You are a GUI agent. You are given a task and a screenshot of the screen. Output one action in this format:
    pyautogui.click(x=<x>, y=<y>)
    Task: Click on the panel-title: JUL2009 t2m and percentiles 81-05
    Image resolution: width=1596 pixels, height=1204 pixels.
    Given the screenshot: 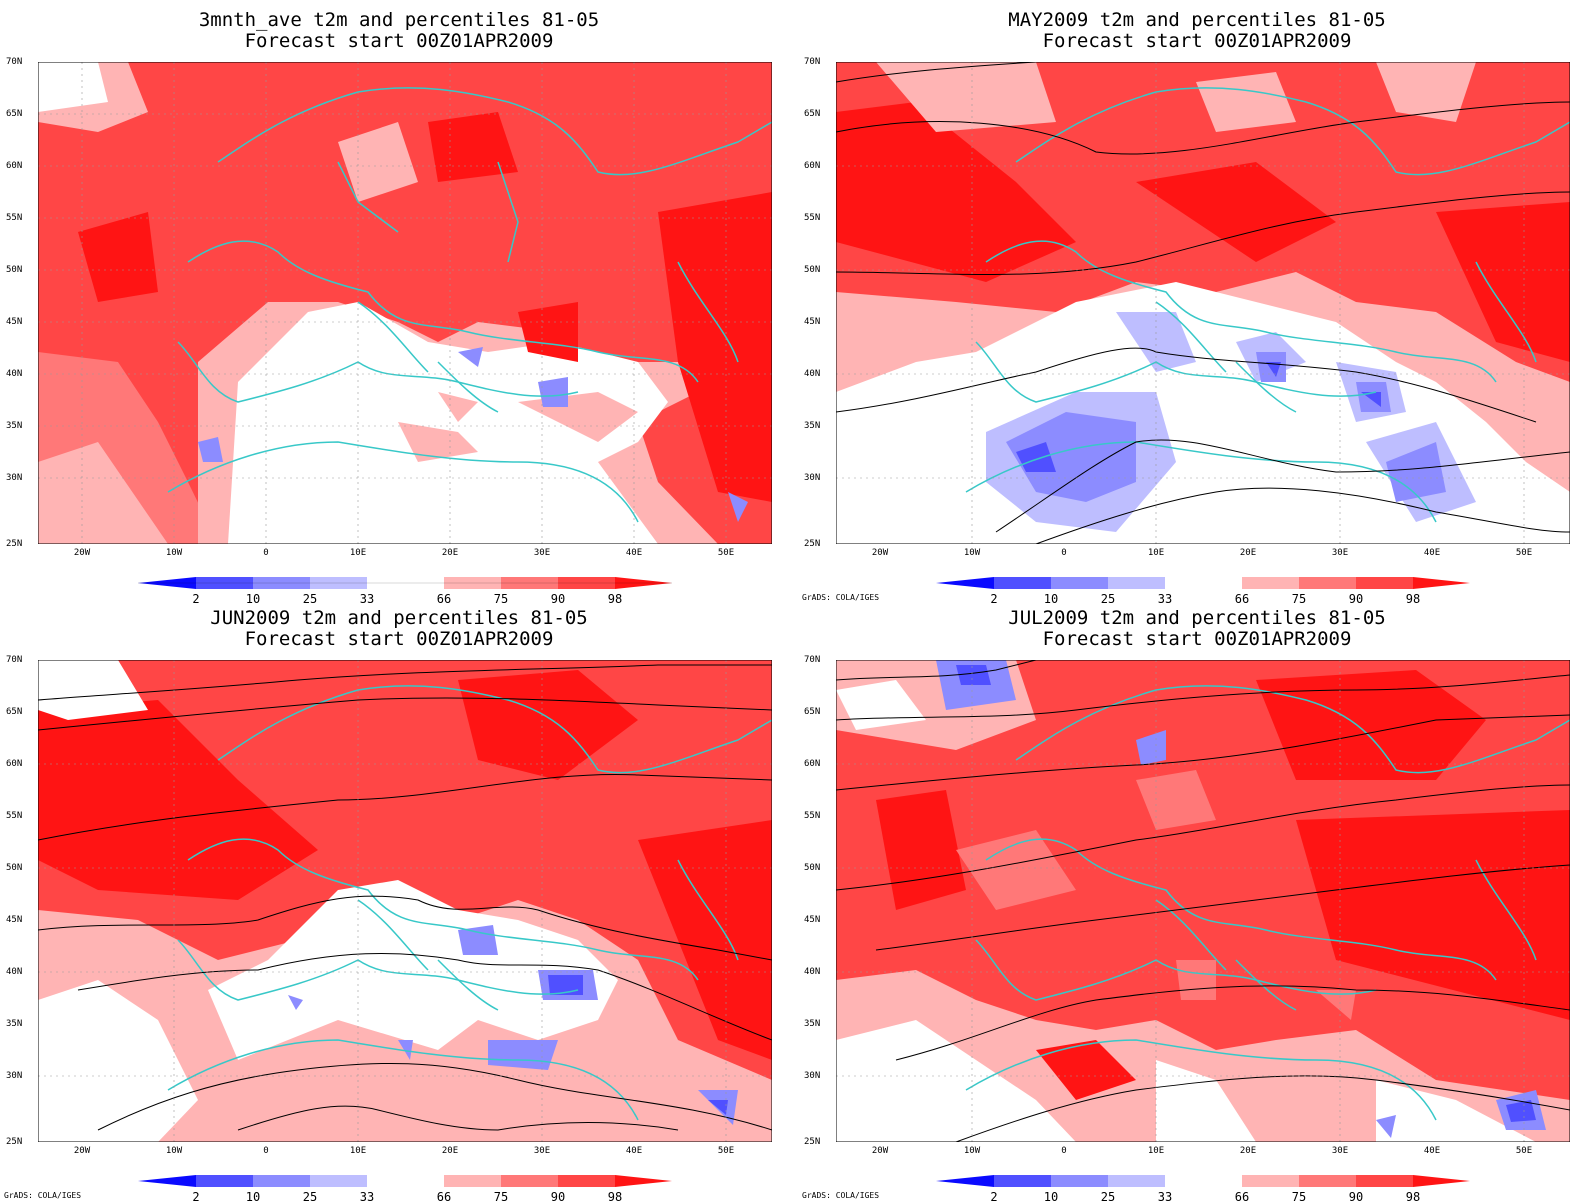 What is the action you would take?
    pyautogui.click(x=1197, y=618)
    